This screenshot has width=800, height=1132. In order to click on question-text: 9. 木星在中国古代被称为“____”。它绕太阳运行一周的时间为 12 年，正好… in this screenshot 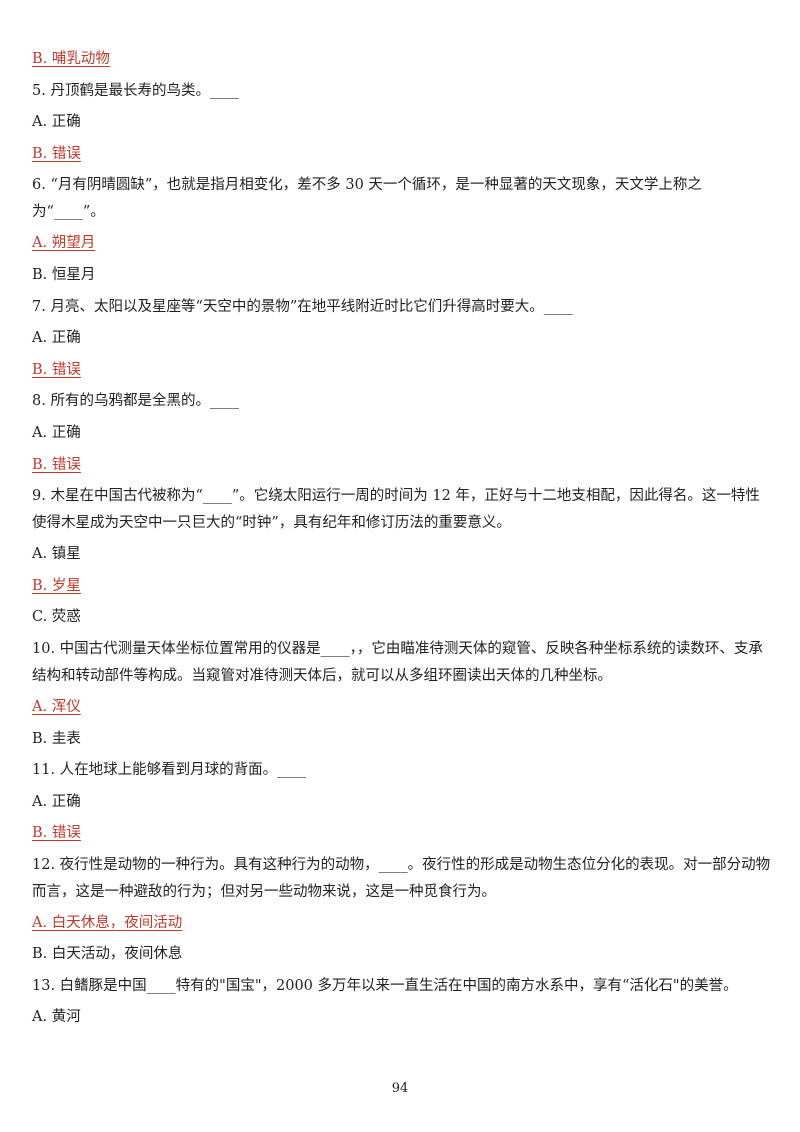, I will do `click(396, 510)`.